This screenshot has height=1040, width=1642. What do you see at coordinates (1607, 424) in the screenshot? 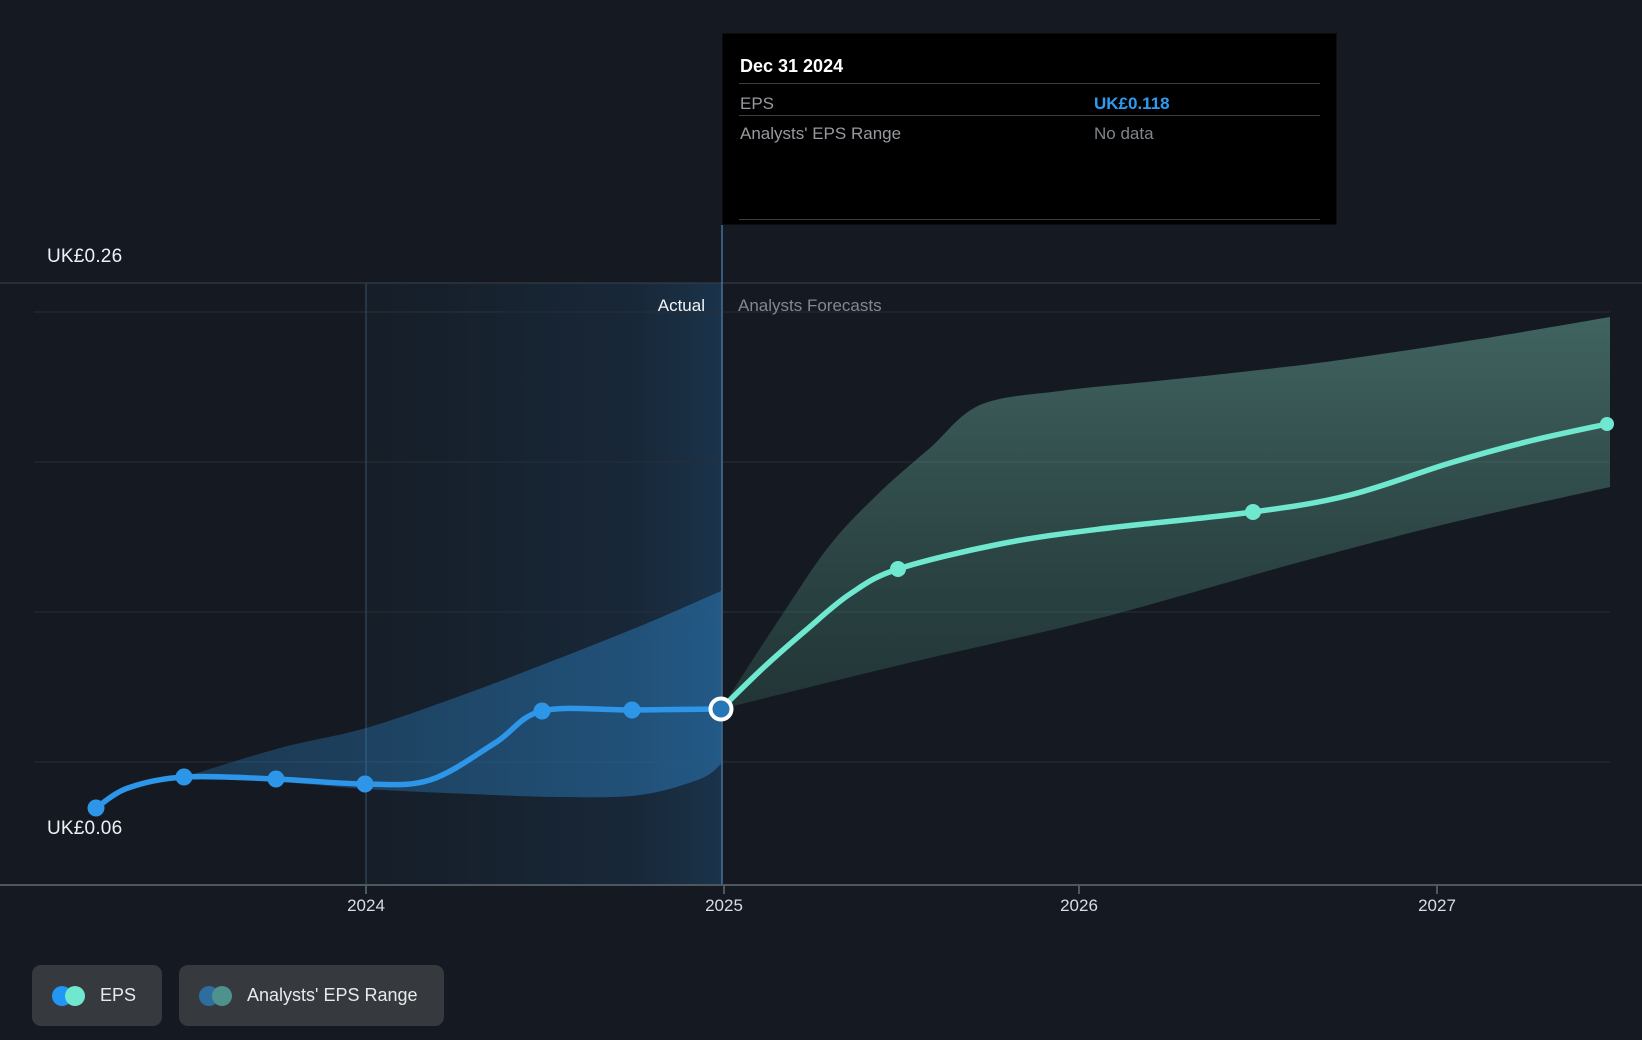
I see `eps-forecast-end-point` at bounding box center [1607, 424].